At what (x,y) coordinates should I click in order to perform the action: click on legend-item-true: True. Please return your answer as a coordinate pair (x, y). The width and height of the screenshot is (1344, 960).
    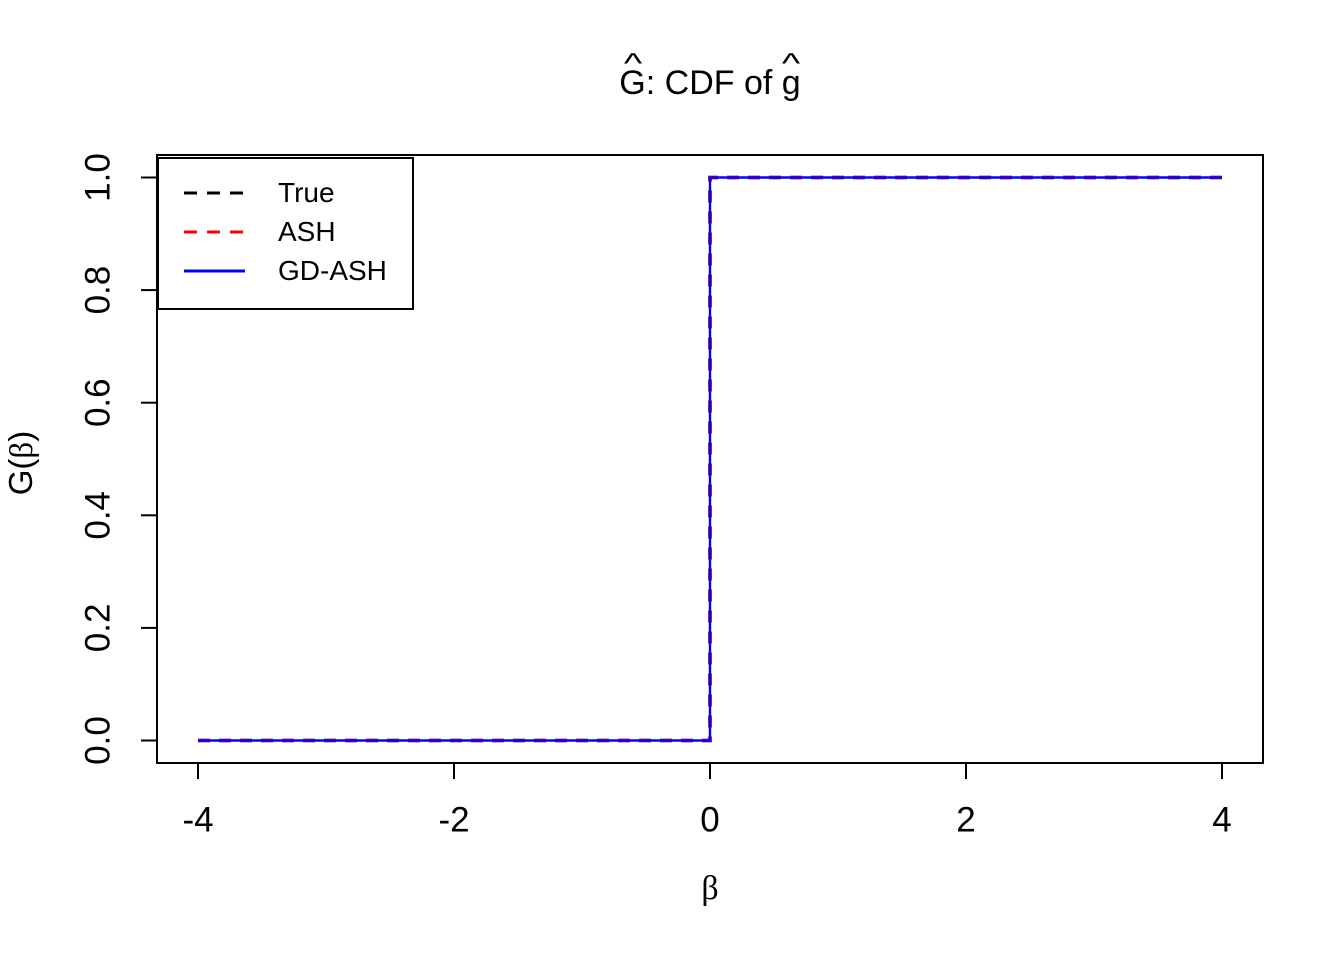
    Looking at the image, I should click on (297, 192).